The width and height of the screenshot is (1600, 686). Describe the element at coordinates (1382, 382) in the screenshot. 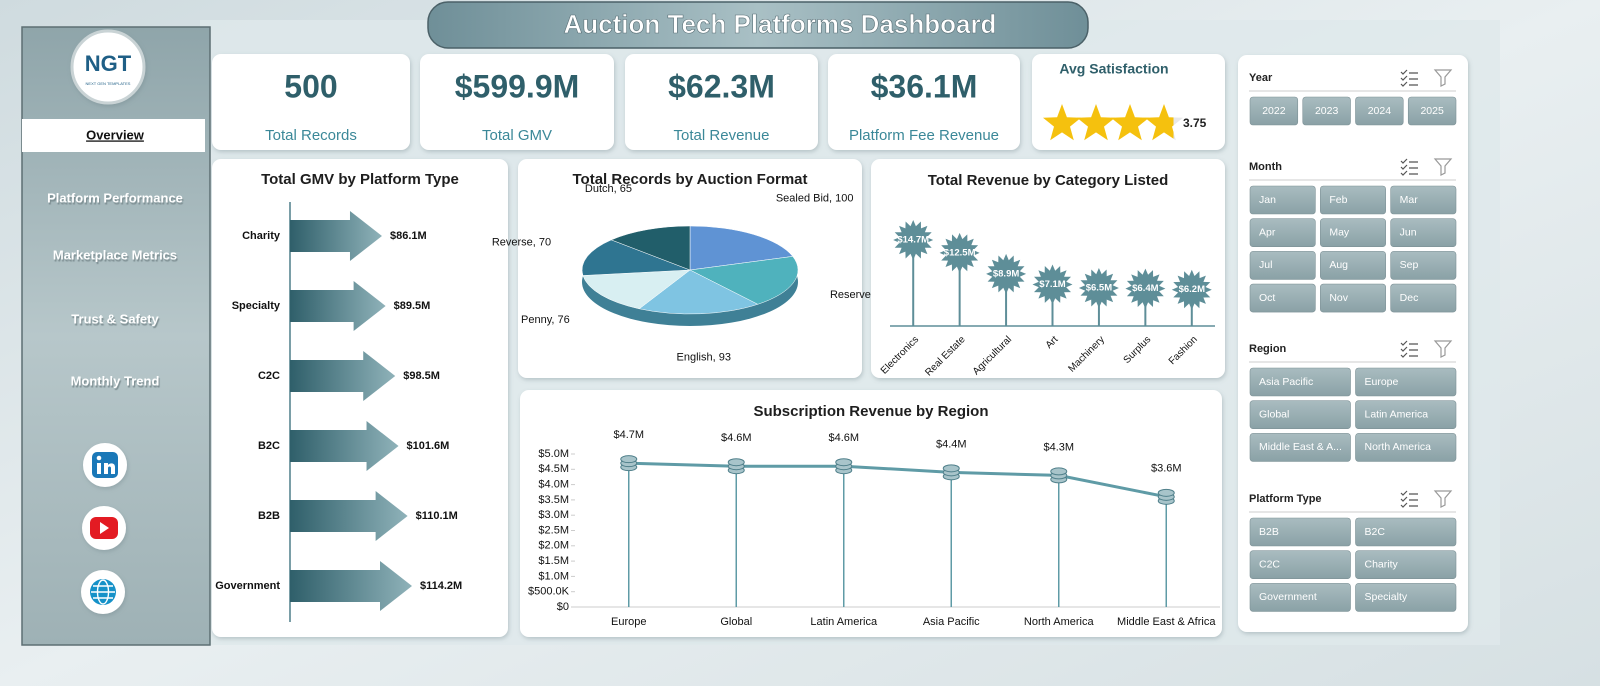

I see `slicer-item: Europe` at that location.